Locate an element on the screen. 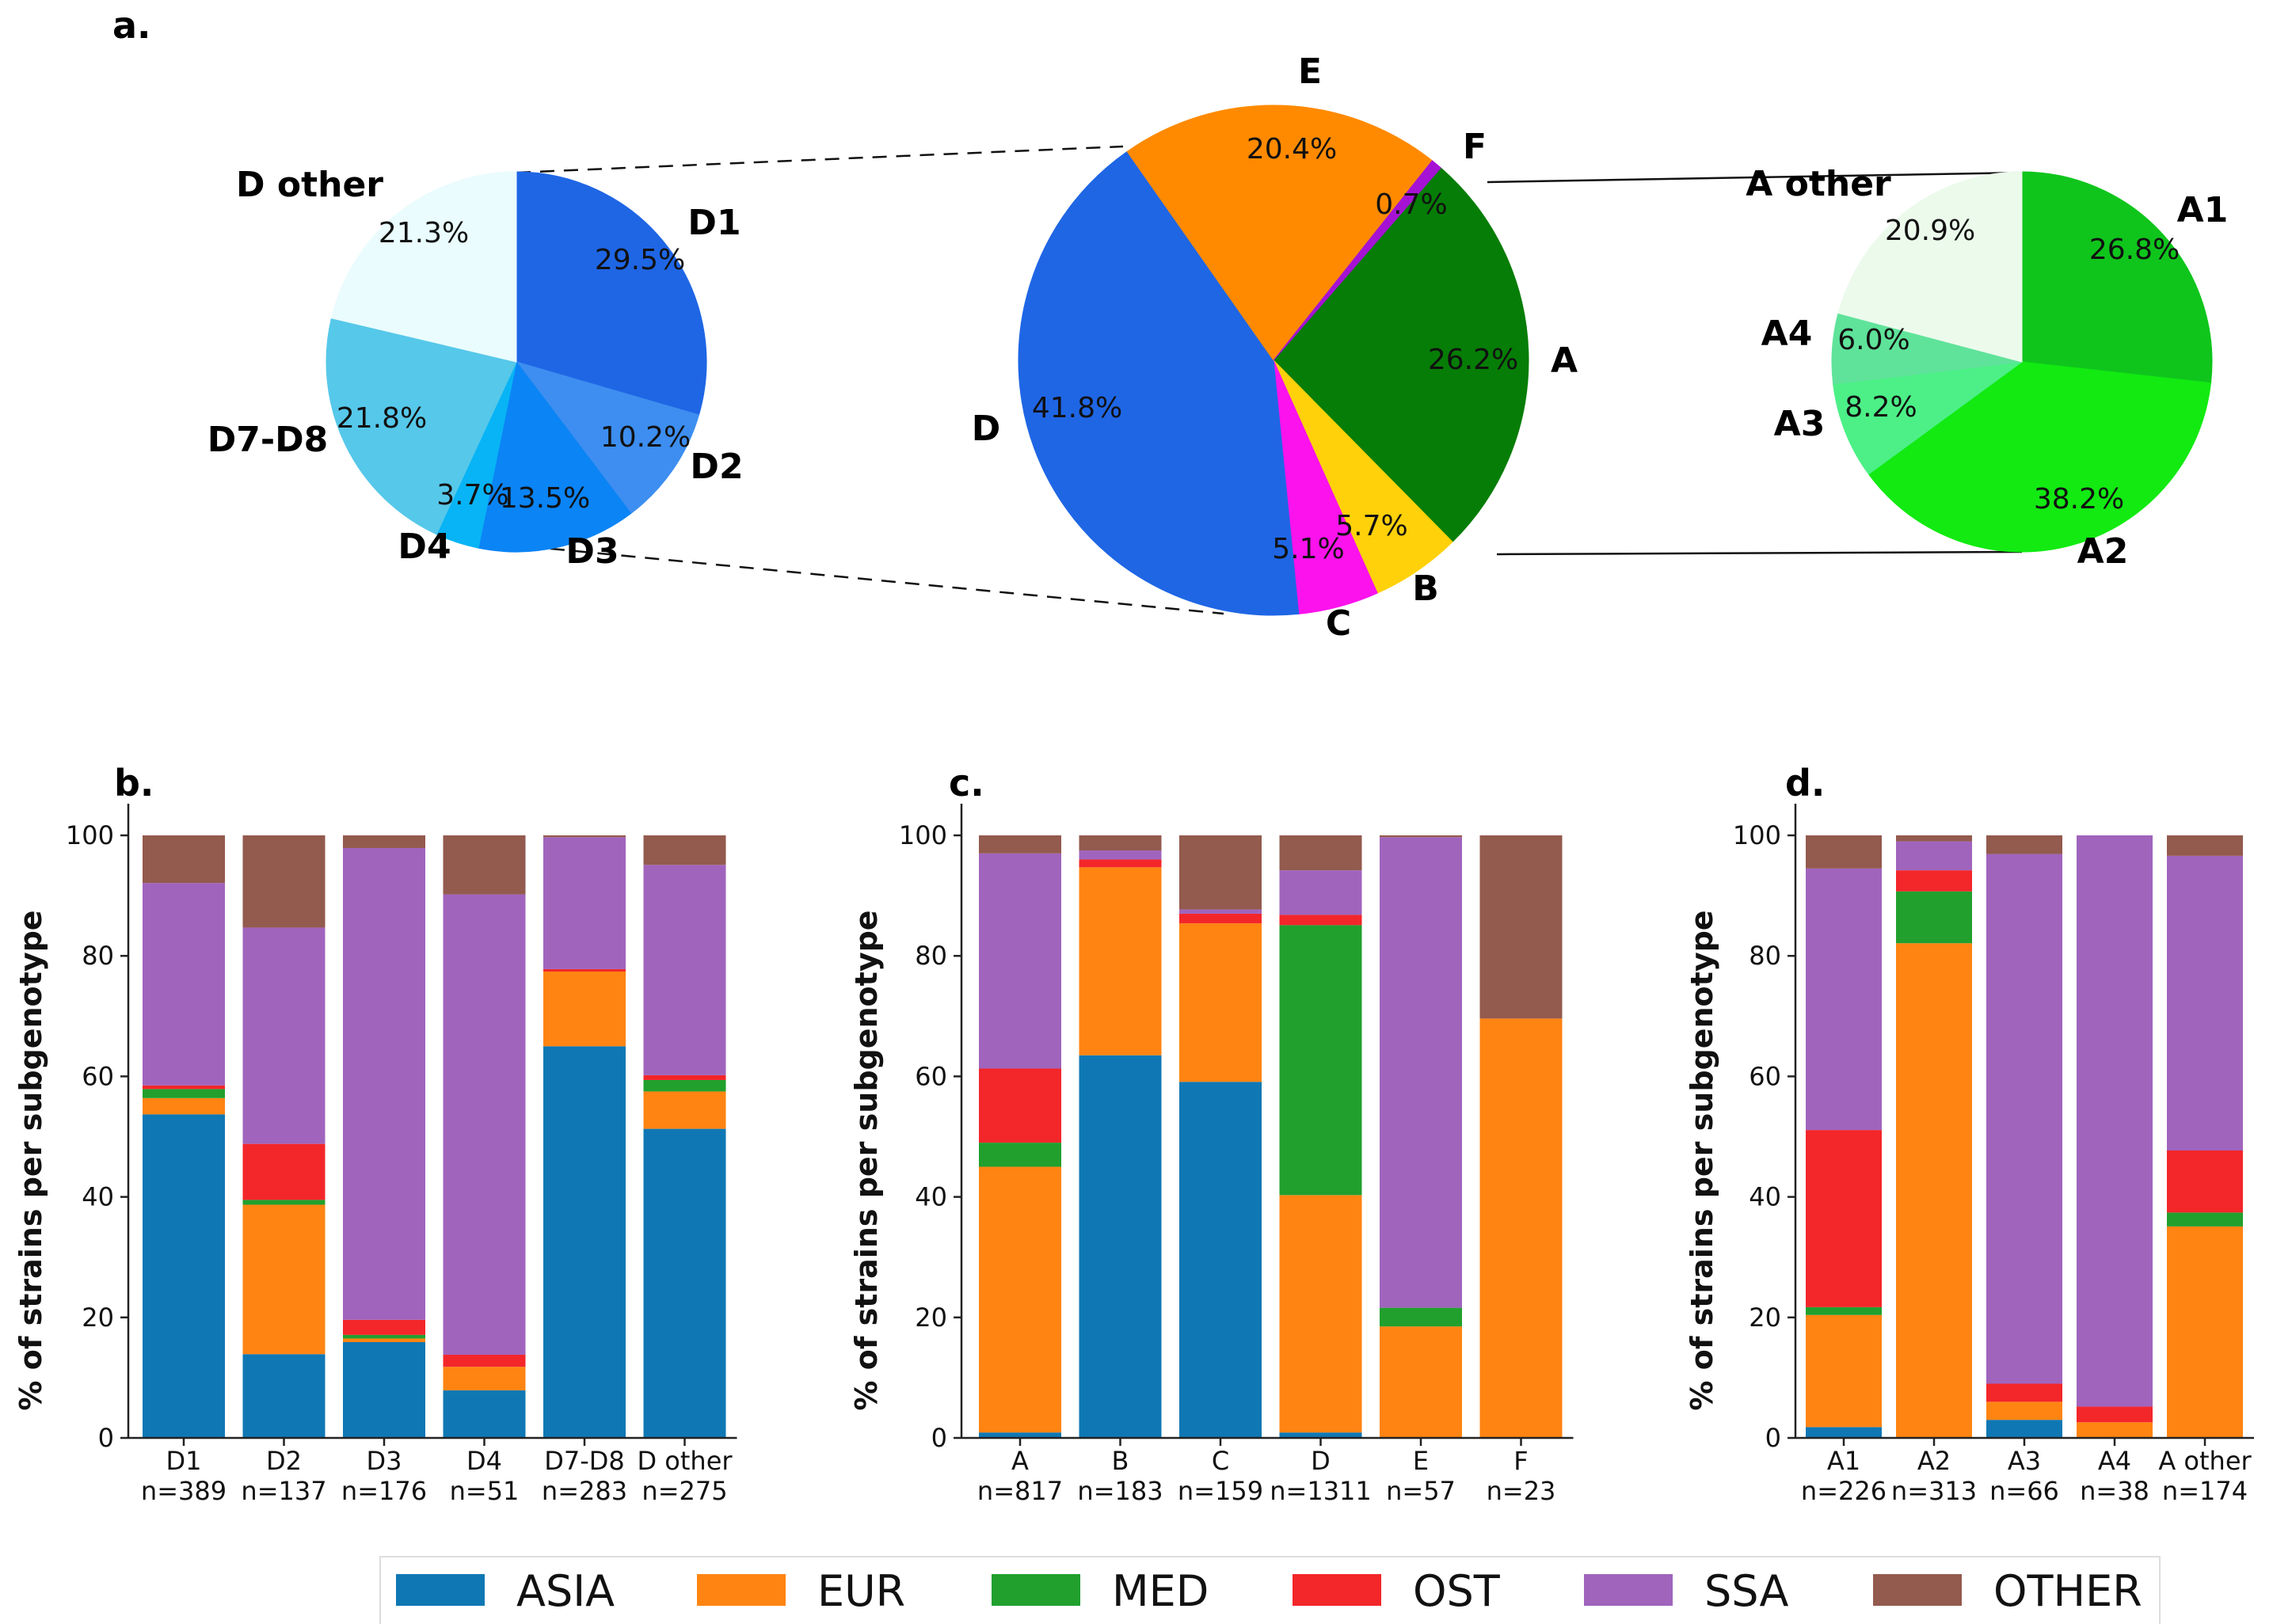 This screenshot has height=1624, width=2273. legend-swatch-ssa is located at coordinates (1629, 1590).